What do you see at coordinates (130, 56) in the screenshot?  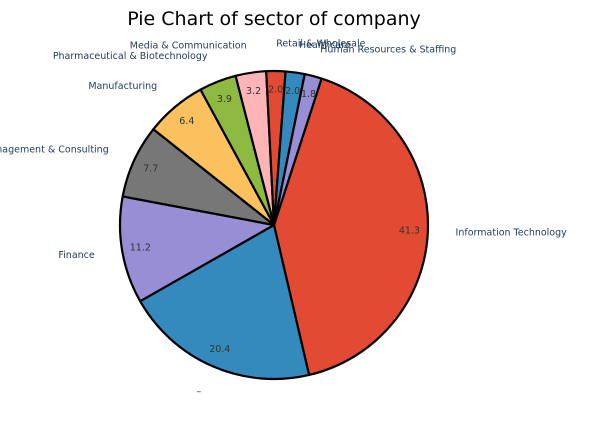 I see `slice-label-pharmaceutical-biotechnology: Pharmaceutical & Biotechnology` at bounding box center [130, 56].